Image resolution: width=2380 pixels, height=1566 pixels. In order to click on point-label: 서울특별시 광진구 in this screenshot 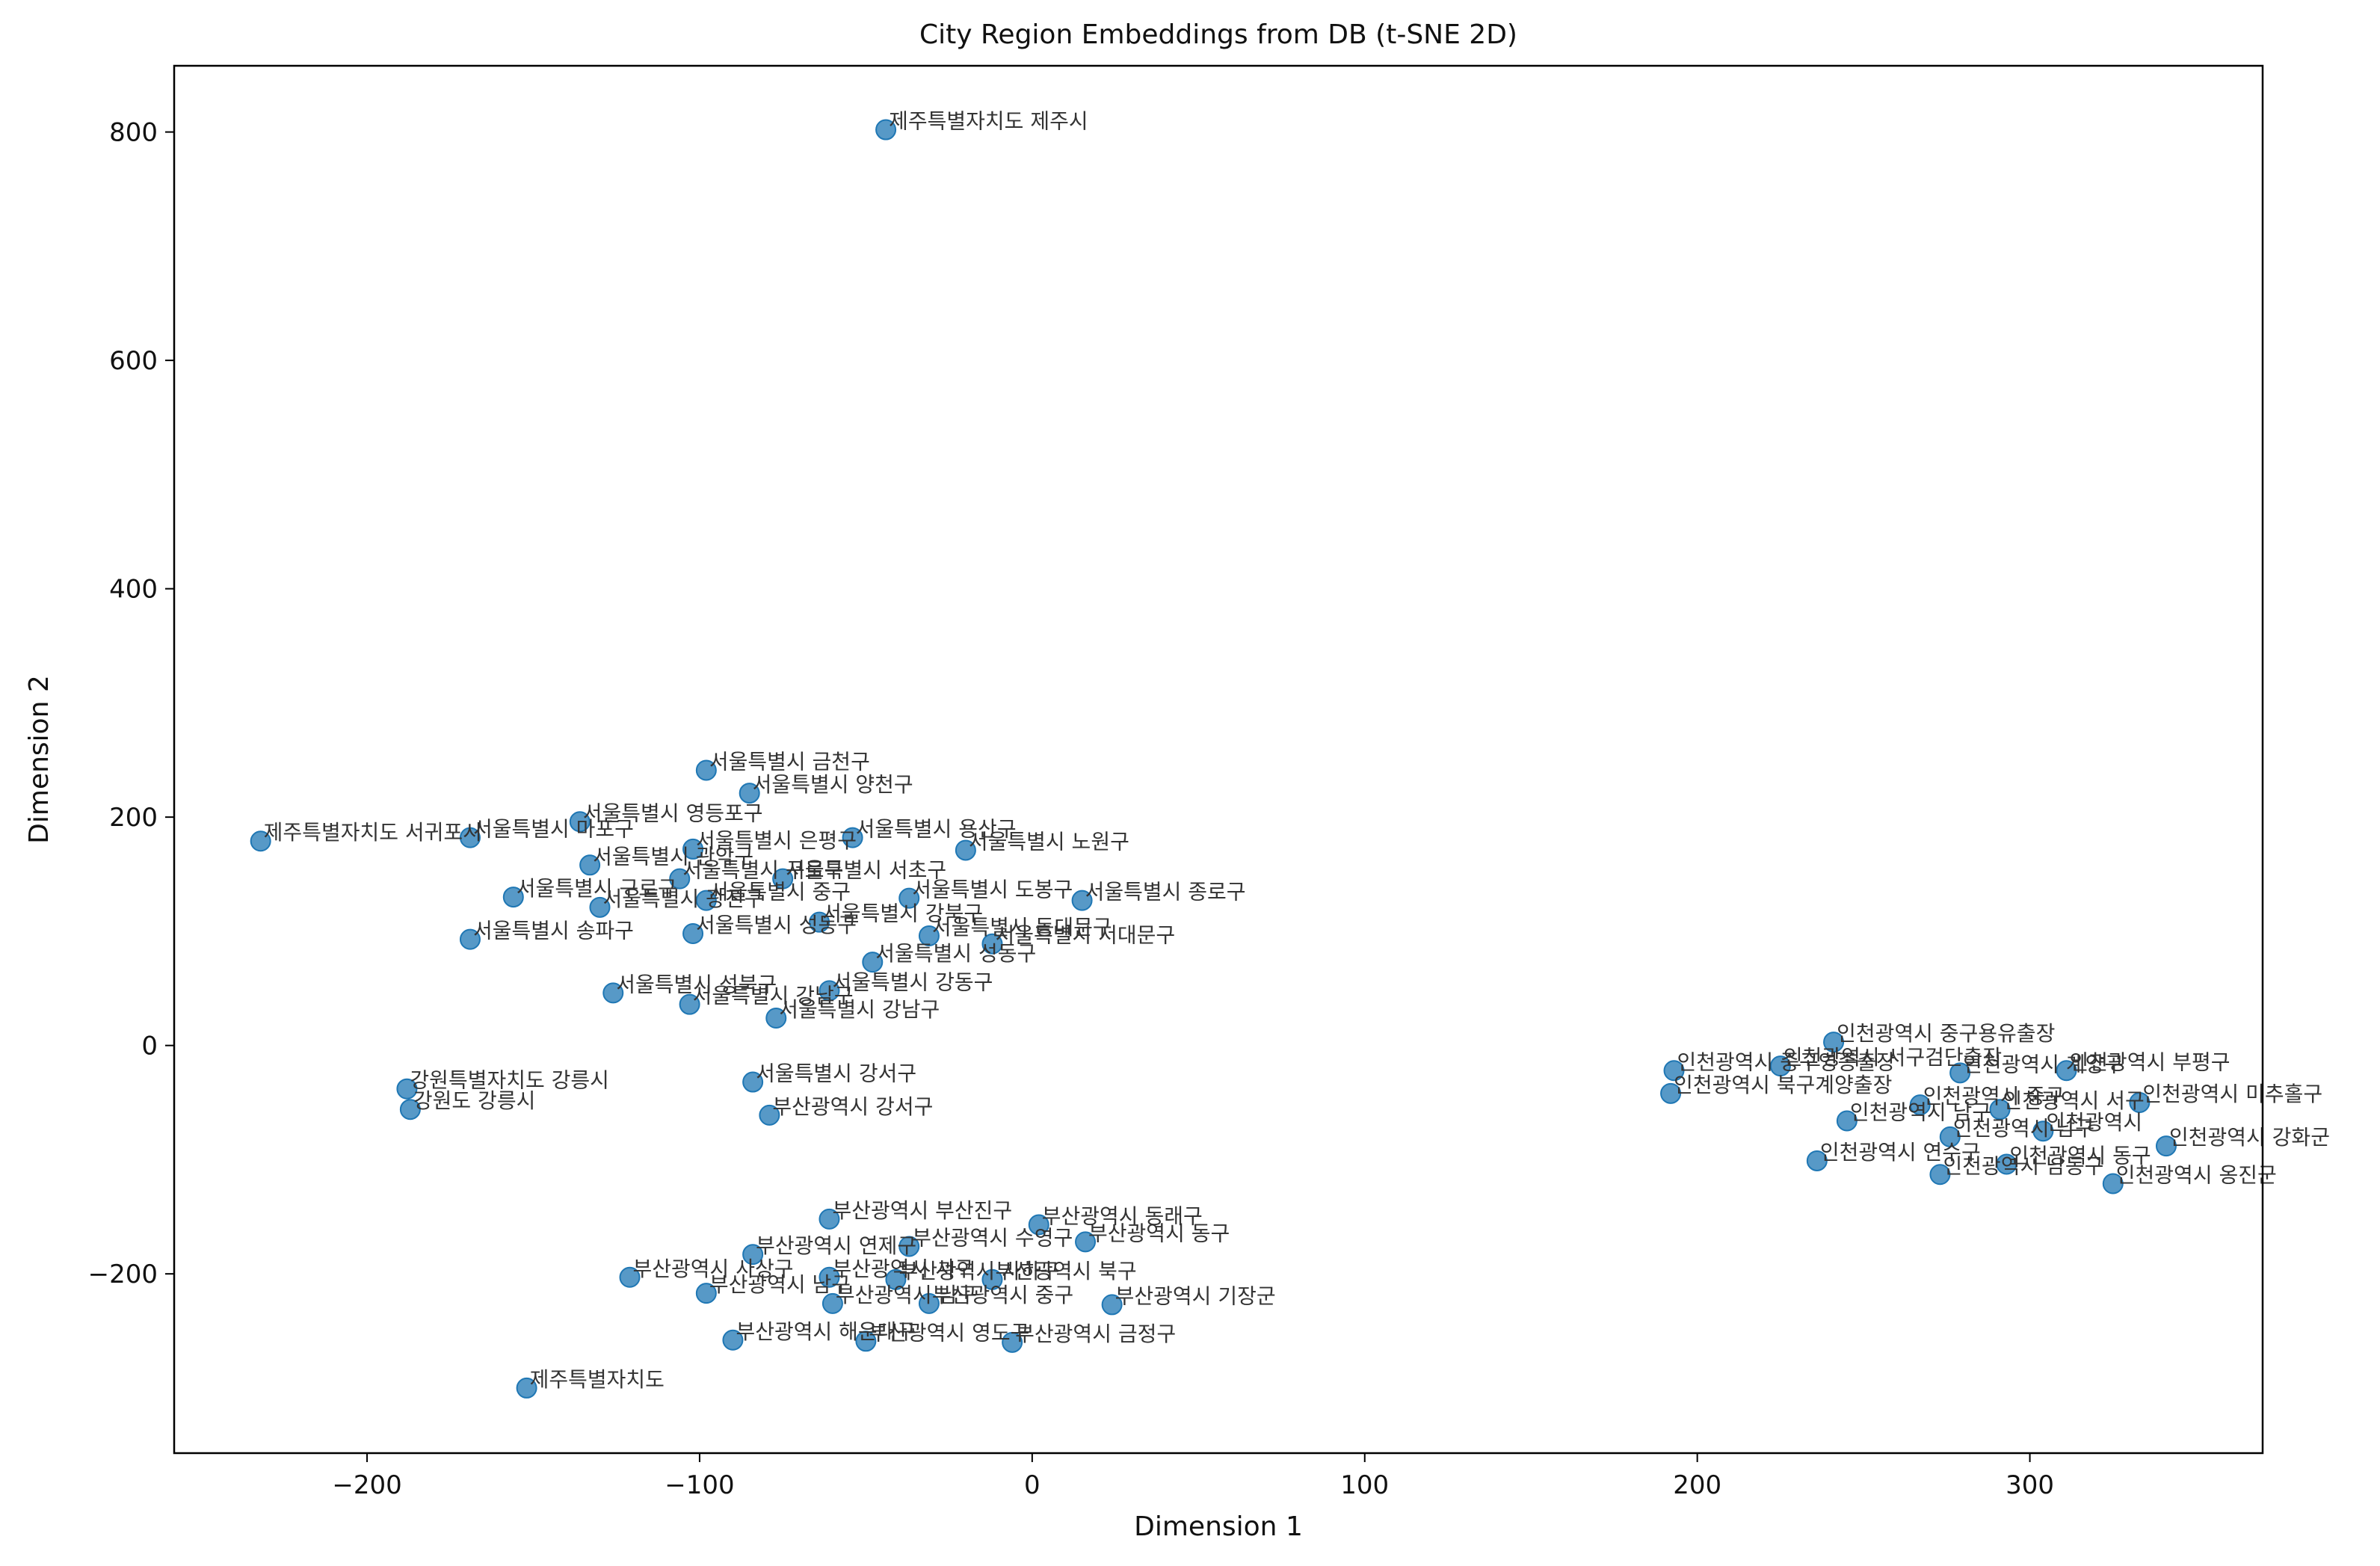, I will do `click(682, 899)`.